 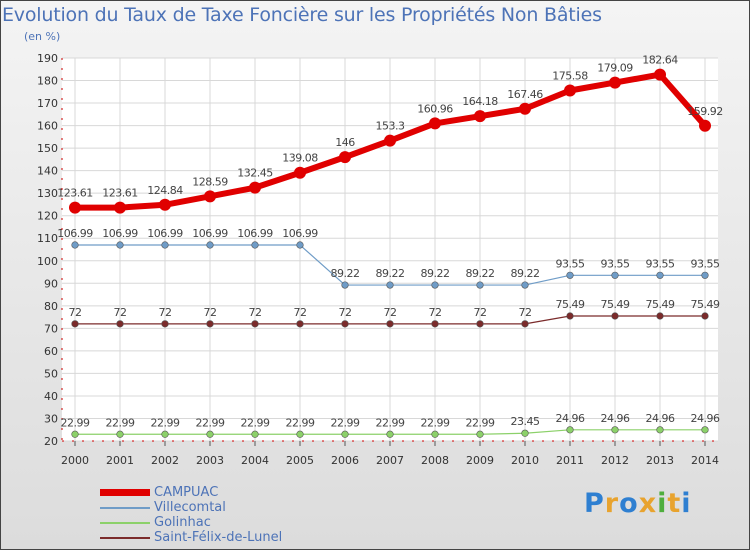 I want to click on x-tick-label: 2011, so click(x=570, y=460).